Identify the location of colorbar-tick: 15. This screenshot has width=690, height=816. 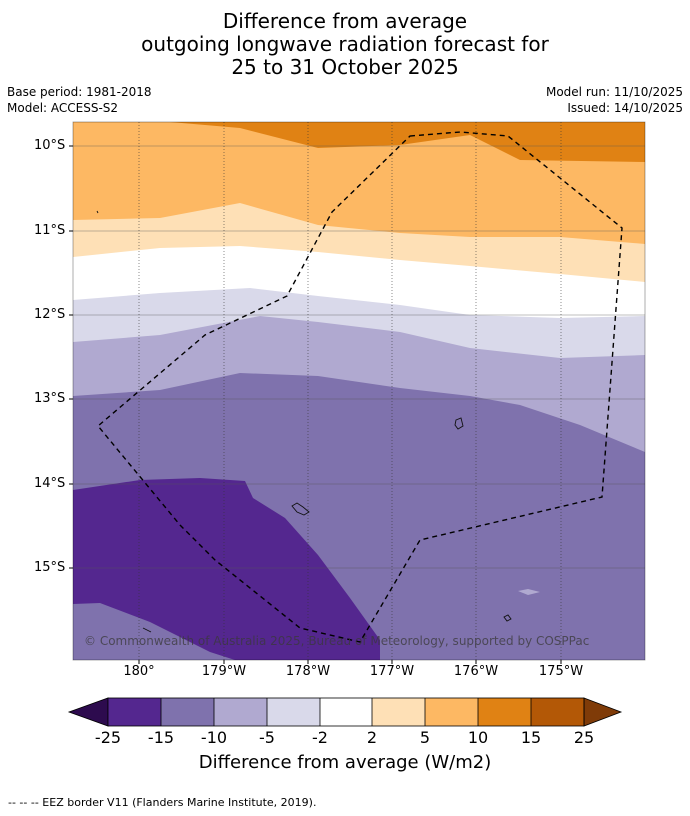
(531, 737).